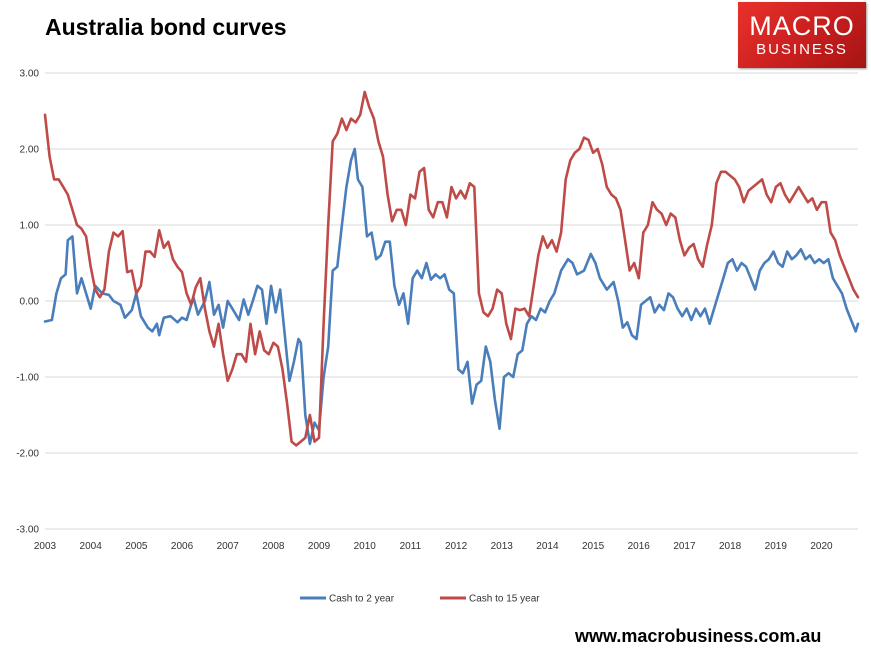 The height and width of the screenshot is (661, 871). Describe the element at coordinates (776, 546) in the screenshot. I see `x-tick-label: 2019` at that location.